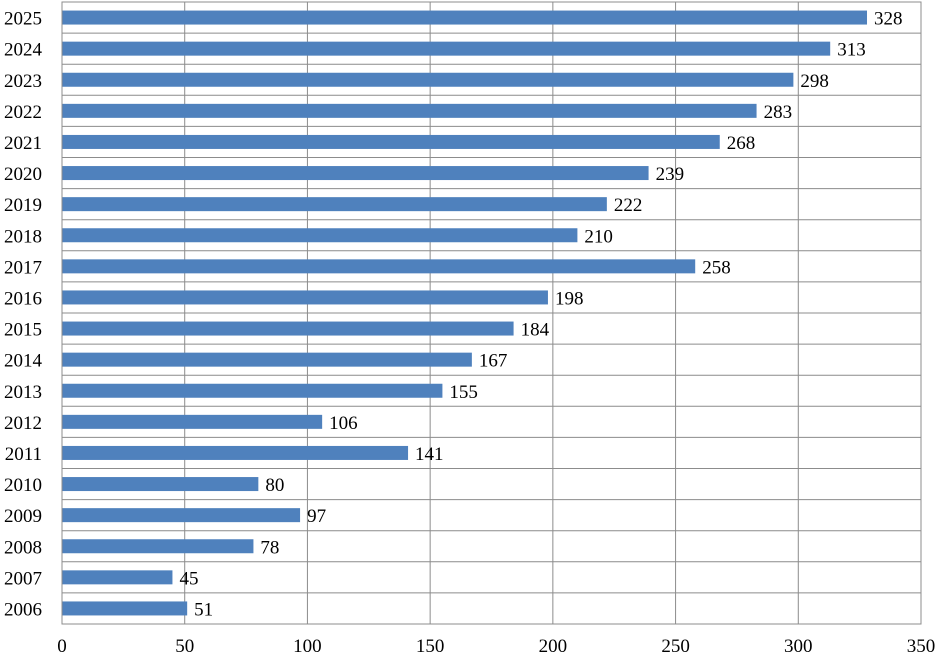 The width and height of the screenshot is (938, 658). Describe the element at coordinates (23, 361) in the screenshot. I see `category-label: 2014` at that location.